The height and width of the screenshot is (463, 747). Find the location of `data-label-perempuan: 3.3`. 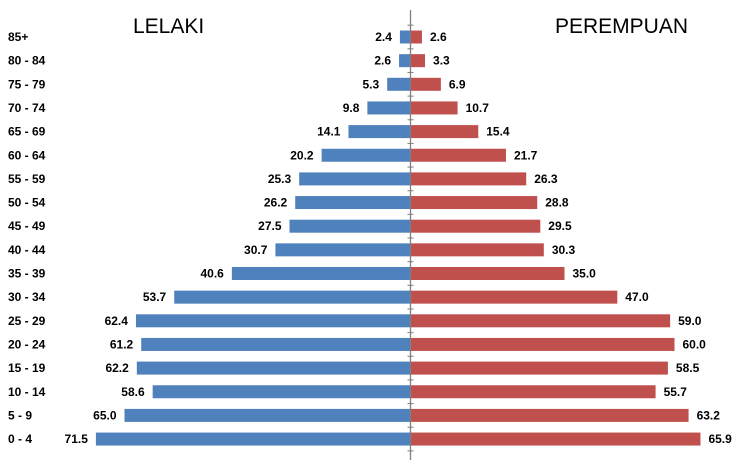

data-label-perempuan: 3.3 is located at coordinates (441, 61).